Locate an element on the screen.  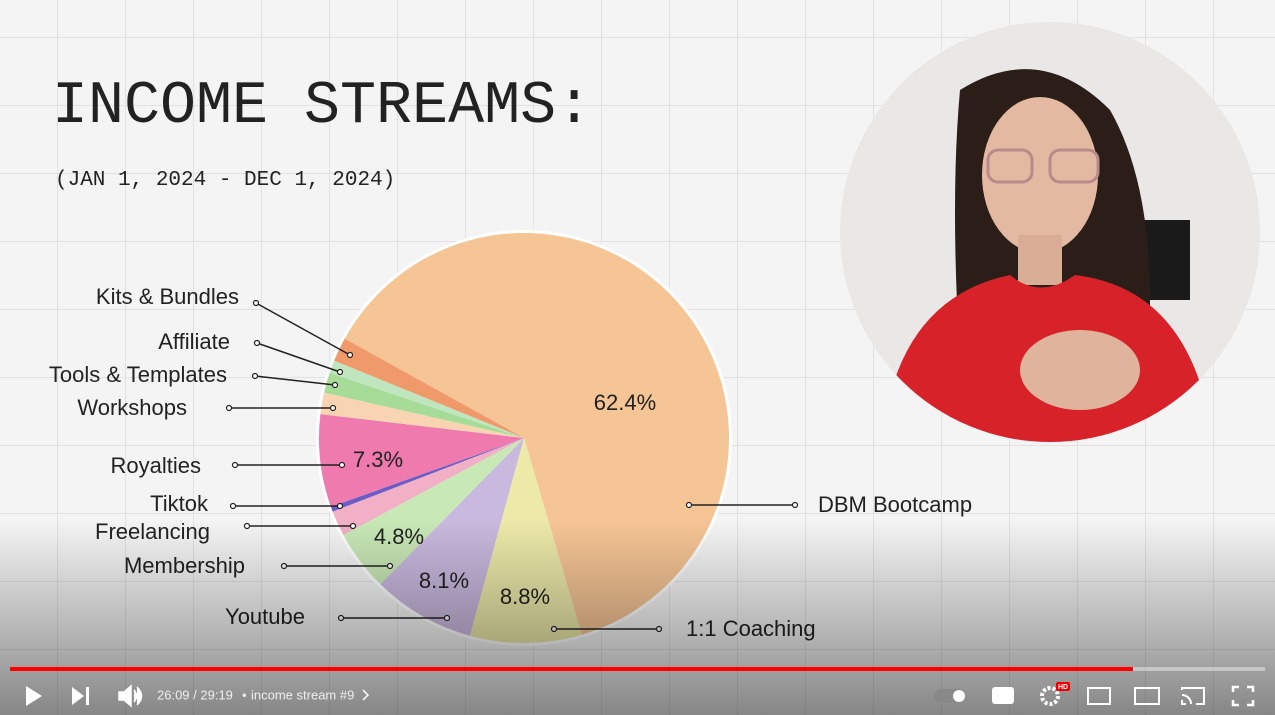
volume-button is located at coordinates (130, 696).